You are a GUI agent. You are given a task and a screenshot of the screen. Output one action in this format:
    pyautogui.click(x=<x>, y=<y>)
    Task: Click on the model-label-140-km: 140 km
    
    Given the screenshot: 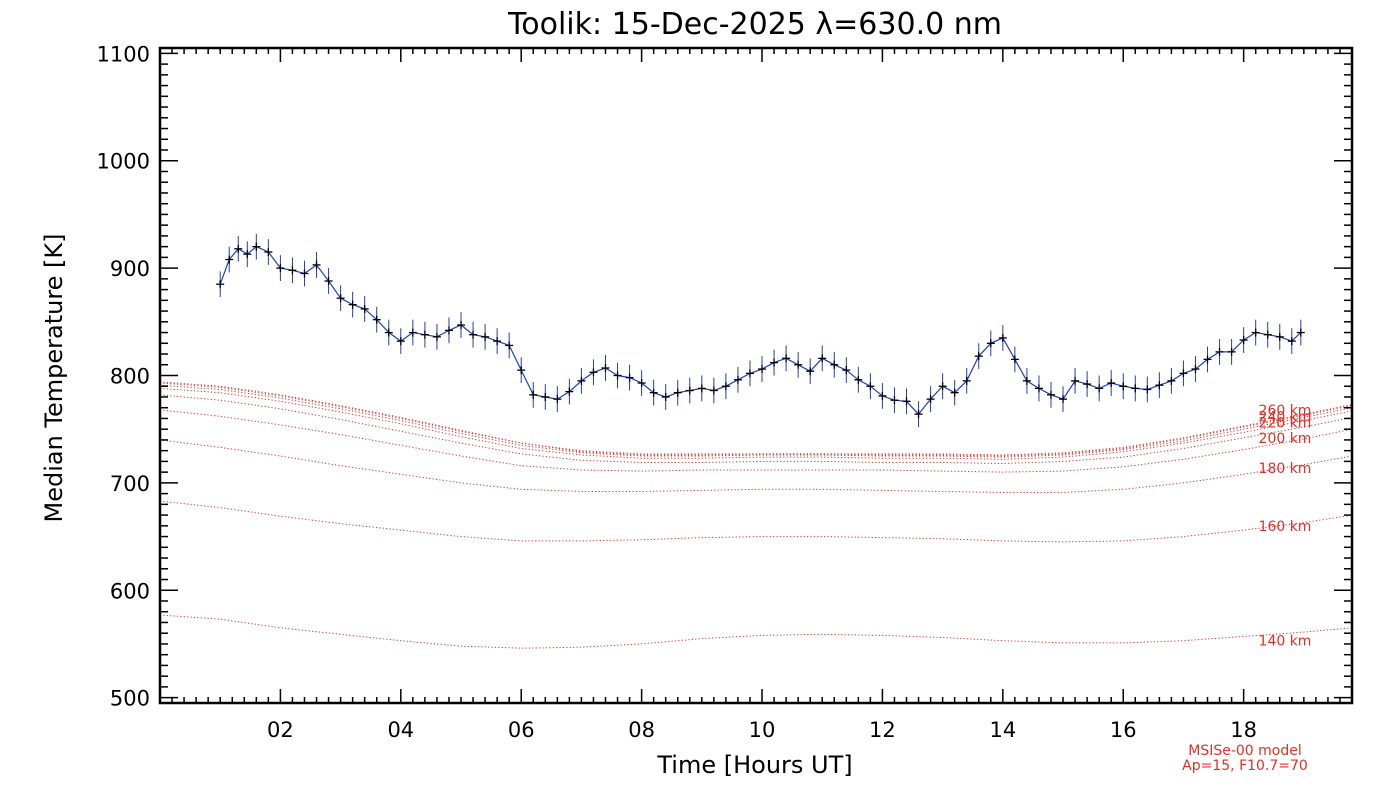 What is the action you would take?
    pyautogui.click(x=1285, y=642)
    